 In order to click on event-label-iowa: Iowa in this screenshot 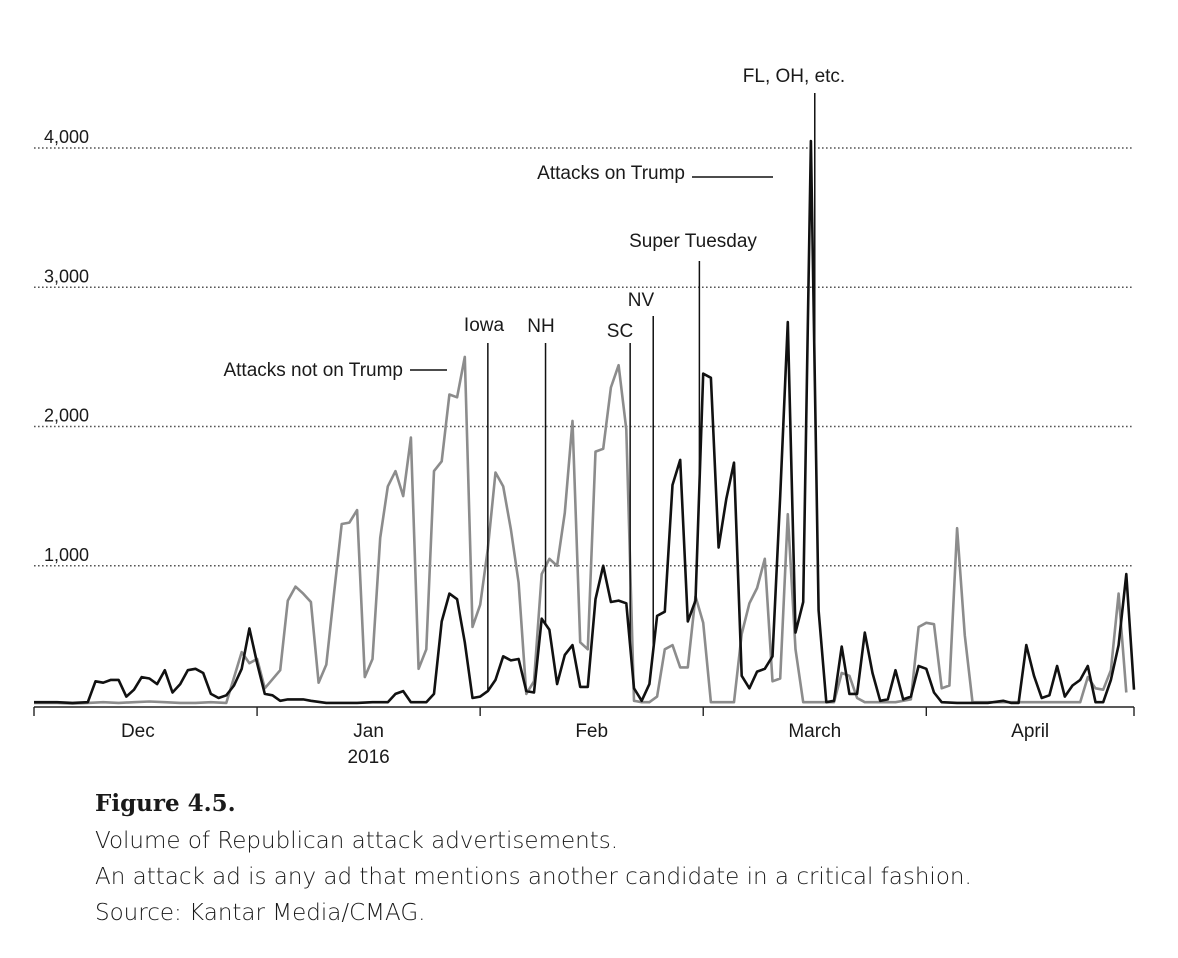, I will do `click(484, 325)`.